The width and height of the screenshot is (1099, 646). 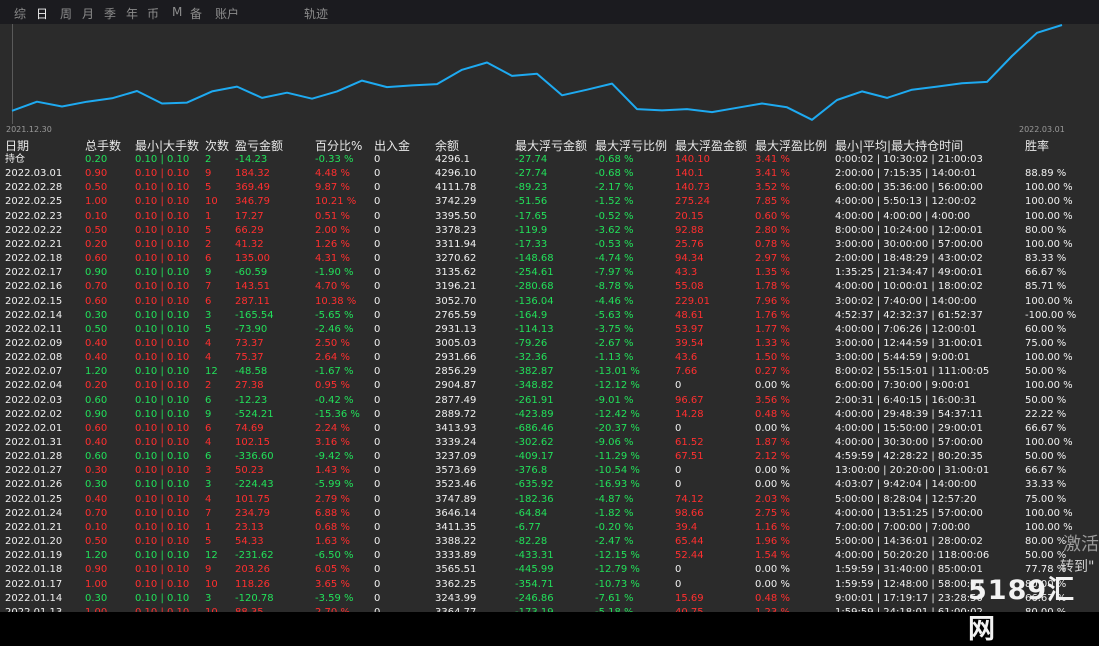 I want to click on cell-profit: -231.62, so click(x=254, y=555).